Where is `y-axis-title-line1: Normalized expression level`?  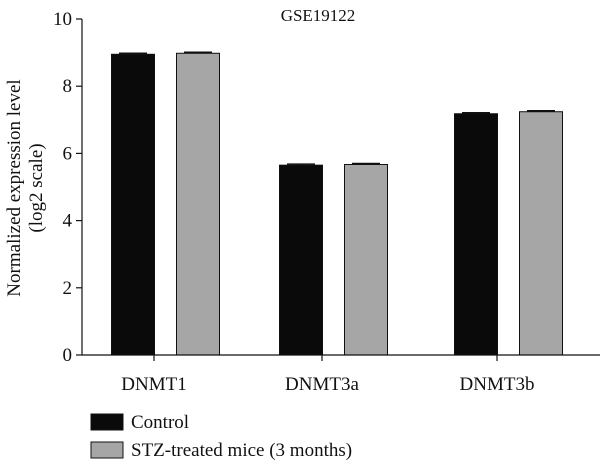
y-axis-title-line1: Normalized expression level is located at coordinates (14, 187).